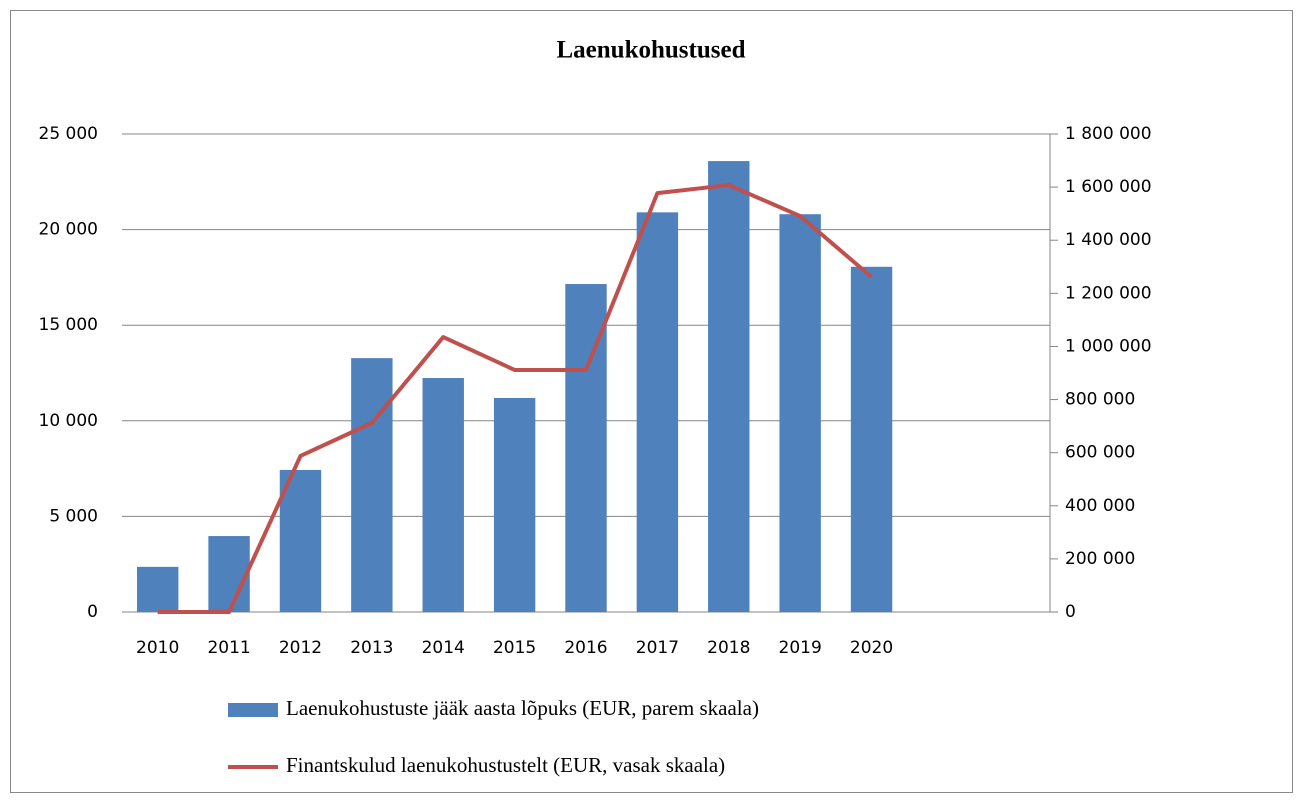 Image resolution: width=1300 pixels, height=800 pixels. Describe the element at coordinates (443, 648) in the screenshot. I see `x-tick-label: 2014` at that location.